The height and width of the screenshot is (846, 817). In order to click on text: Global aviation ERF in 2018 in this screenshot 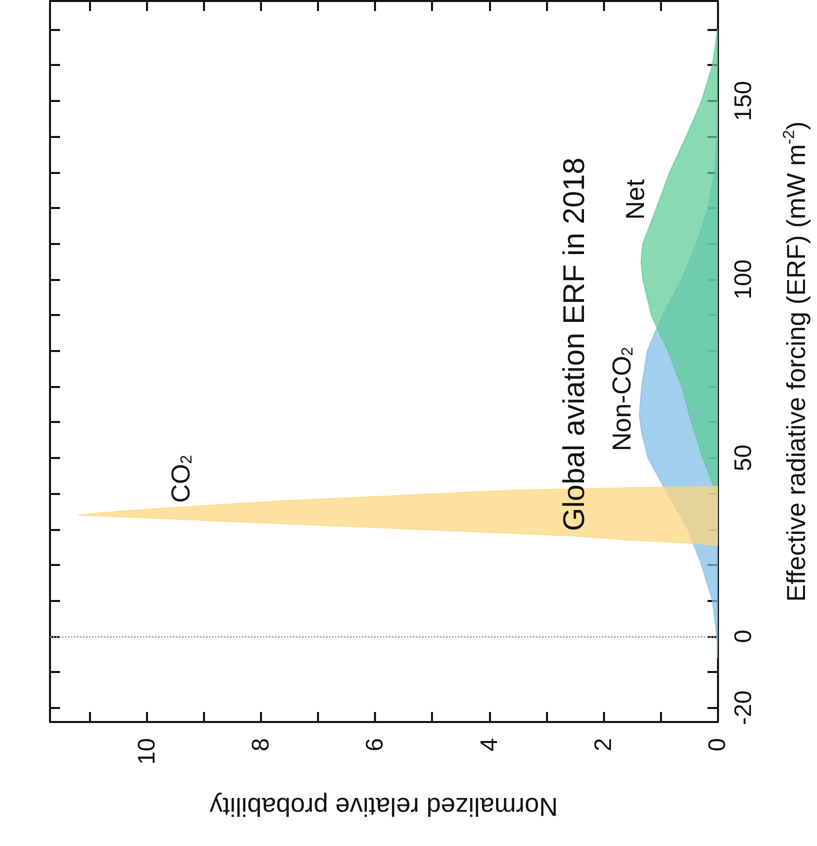, I will do `click(574, 345)`.